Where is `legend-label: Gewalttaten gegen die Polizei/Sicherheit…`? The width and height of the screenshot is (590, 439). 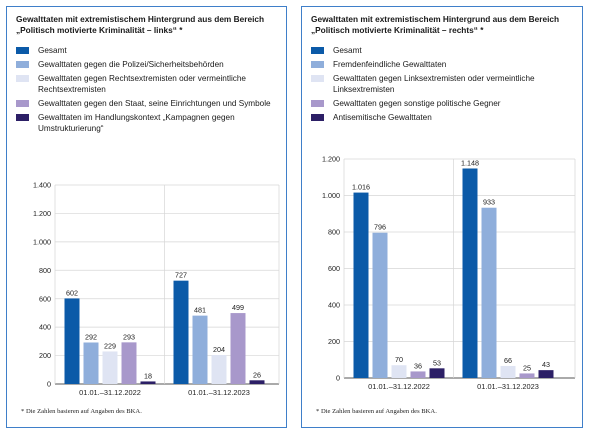 legend-label: Gewalttaten gegen die Polizei/Sicherheit… is located at coordinates (131, 64).